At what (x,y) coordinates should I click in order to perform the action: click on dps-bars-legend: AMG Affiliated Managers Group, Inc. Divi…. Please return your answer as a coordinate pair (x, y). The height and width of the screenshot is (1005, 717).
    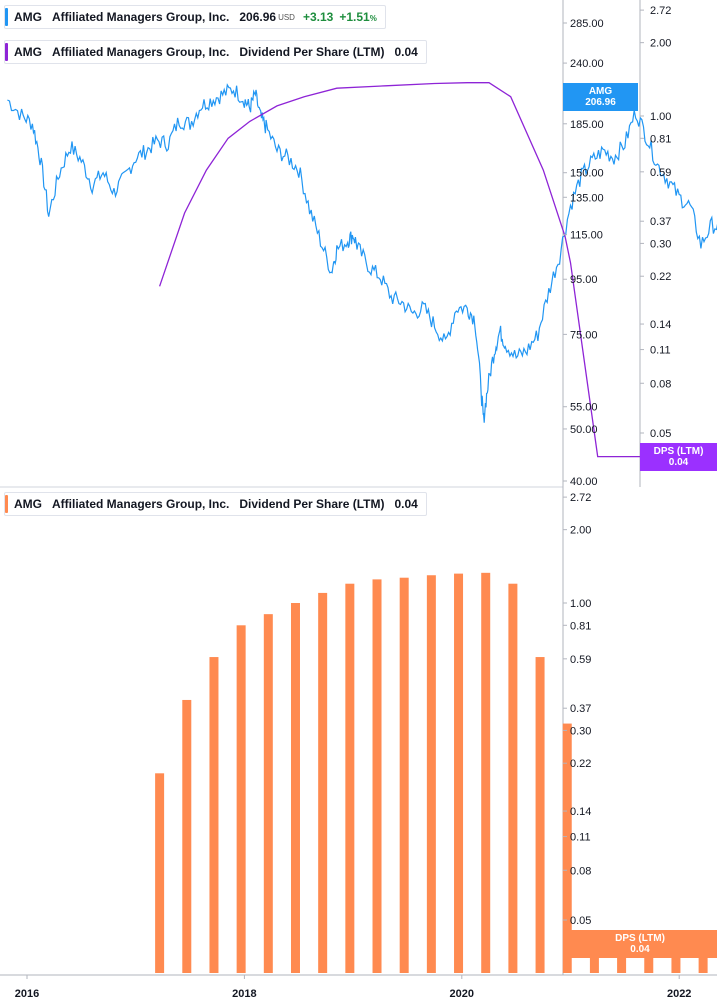
    Looking at the image, I should click on (215, 504).